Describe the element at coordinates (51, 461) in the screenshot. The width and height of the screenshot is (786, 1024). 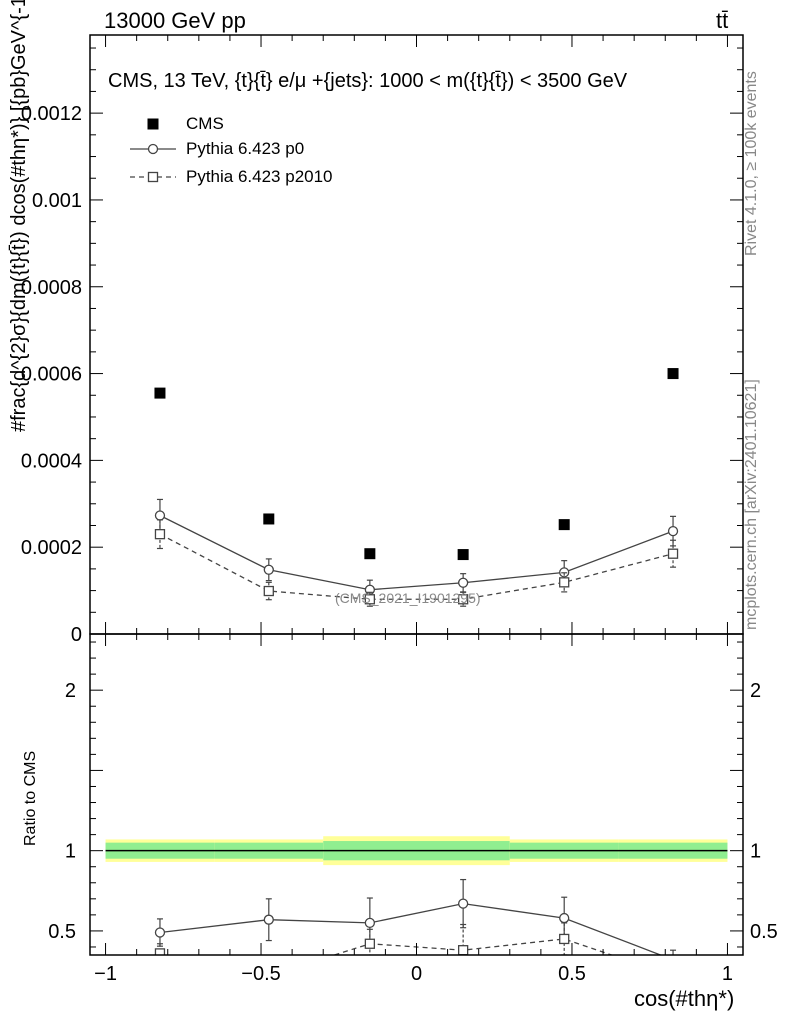
I see `y-tick-label: 0.0004` at that location.